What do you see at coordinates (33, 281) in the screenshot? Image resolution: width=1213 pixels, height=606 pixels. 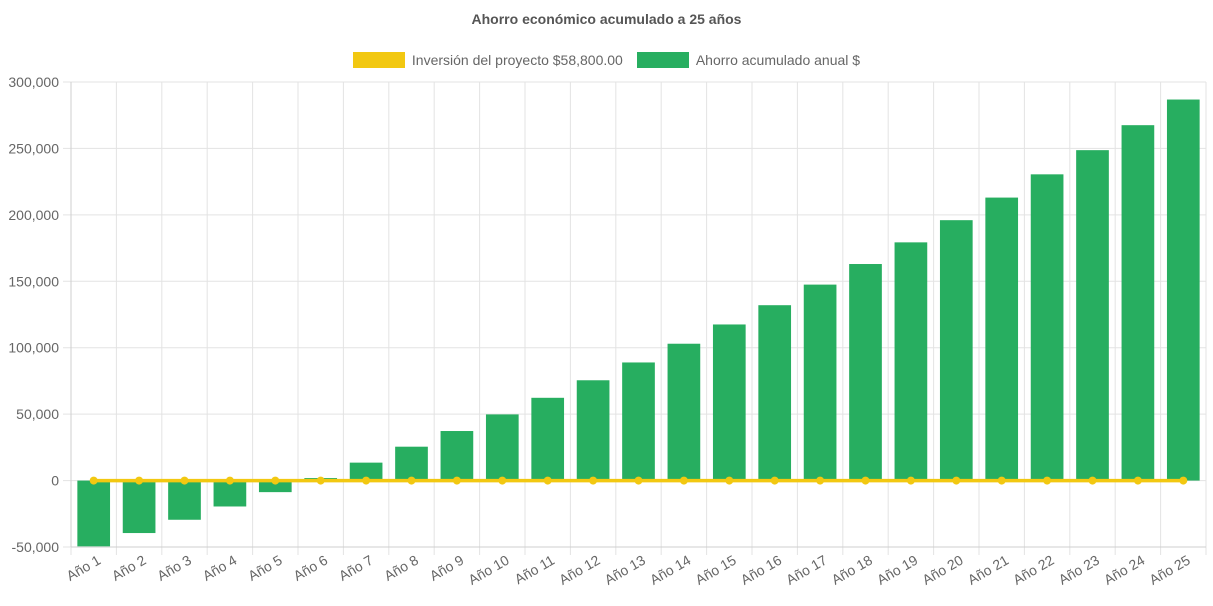 I see `y-tick-label: 150,000` at bounding box center [33, 281].